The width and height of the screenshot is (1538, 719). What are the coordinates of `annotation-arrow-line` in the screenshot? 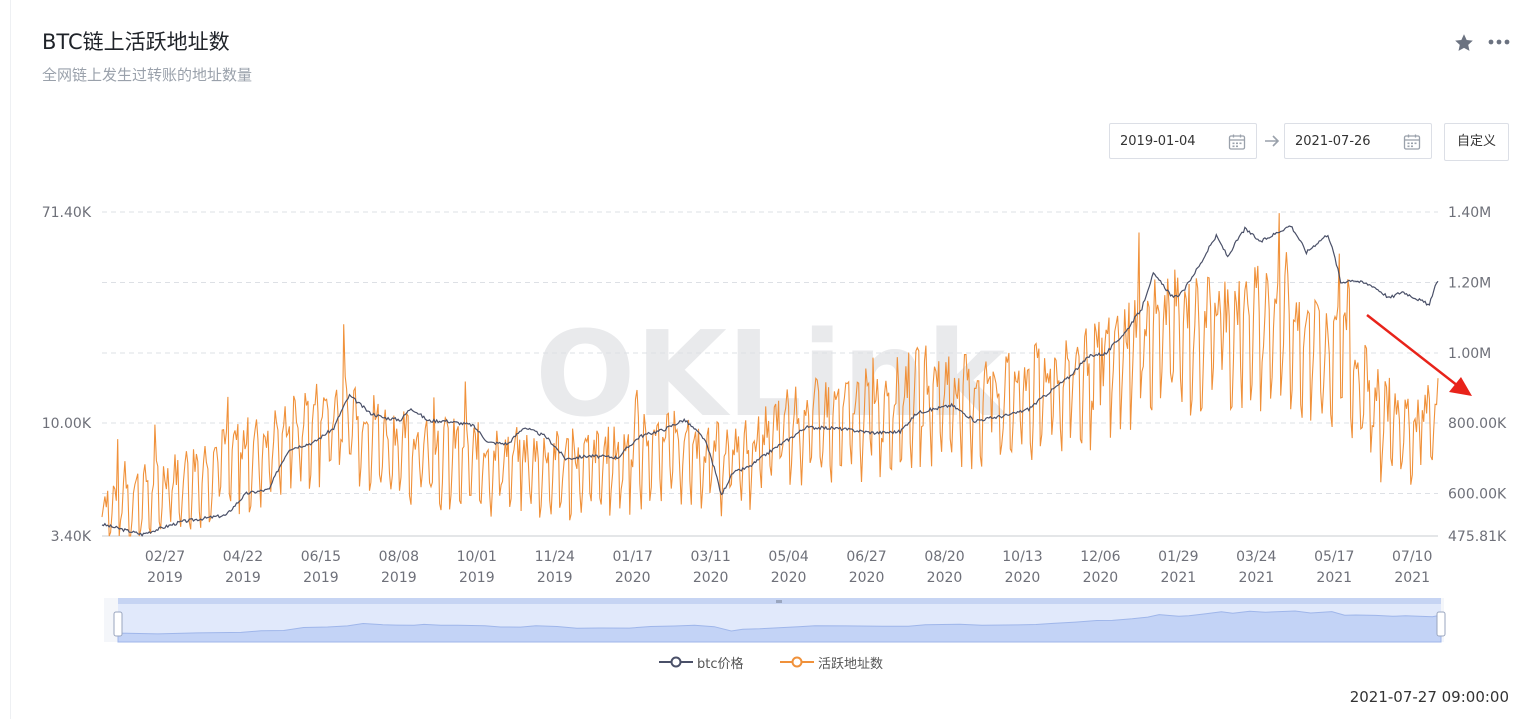 It's located at (1412, 350).